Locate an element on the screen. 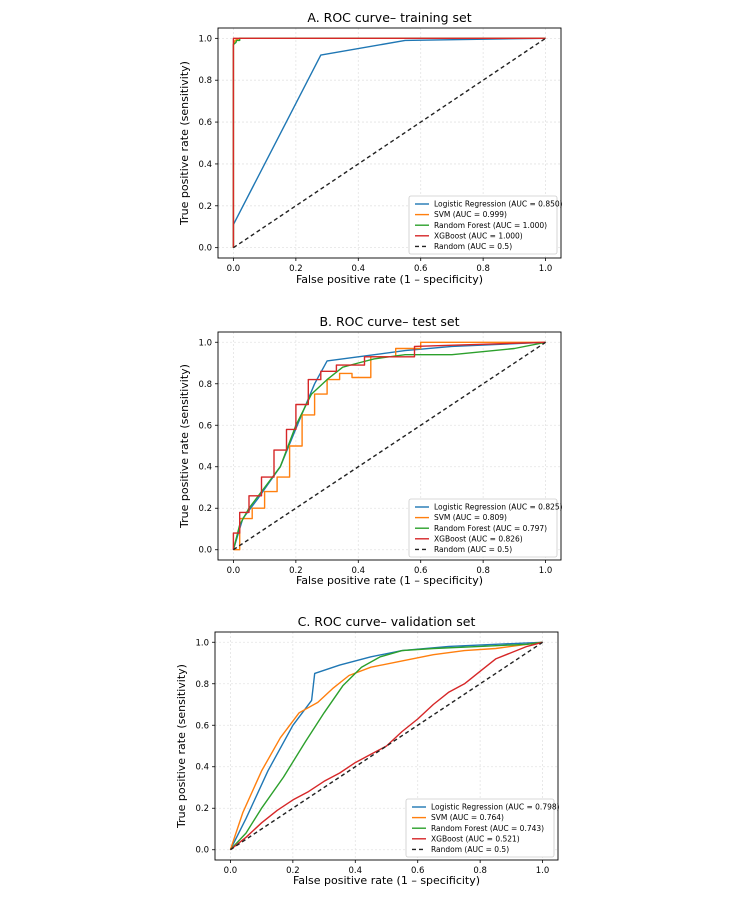  legend-entry: Logistic Regression (AUC = 0.825) is located at coordinates (498, 507).